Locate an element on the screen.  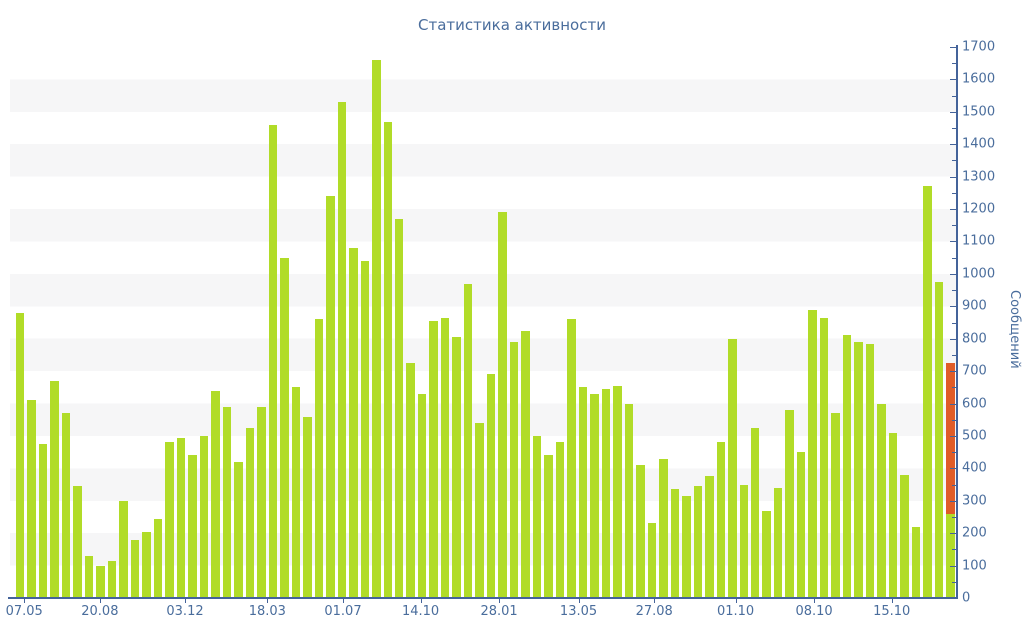
y-tick-label: 1600 is located at coordinates (979, 79).